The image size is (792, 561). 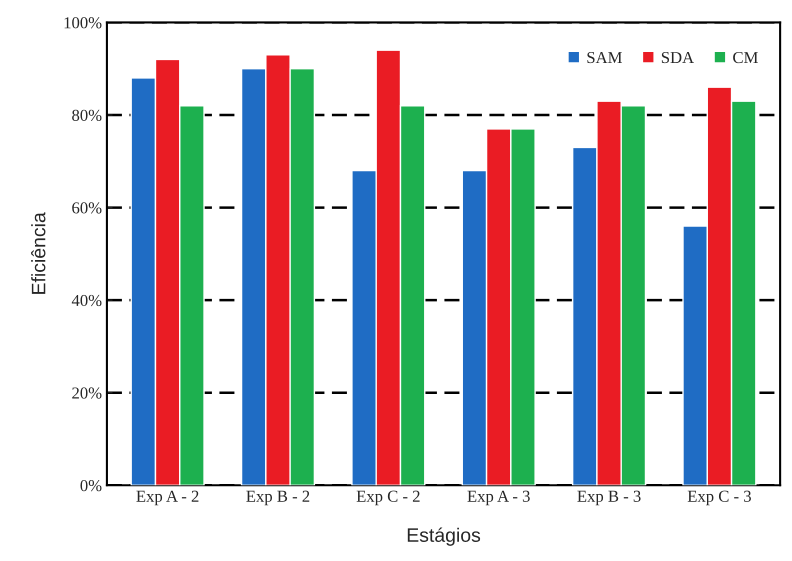 I want to click on x-tick-label: Exp C - 2, so click(x=388, y=498).